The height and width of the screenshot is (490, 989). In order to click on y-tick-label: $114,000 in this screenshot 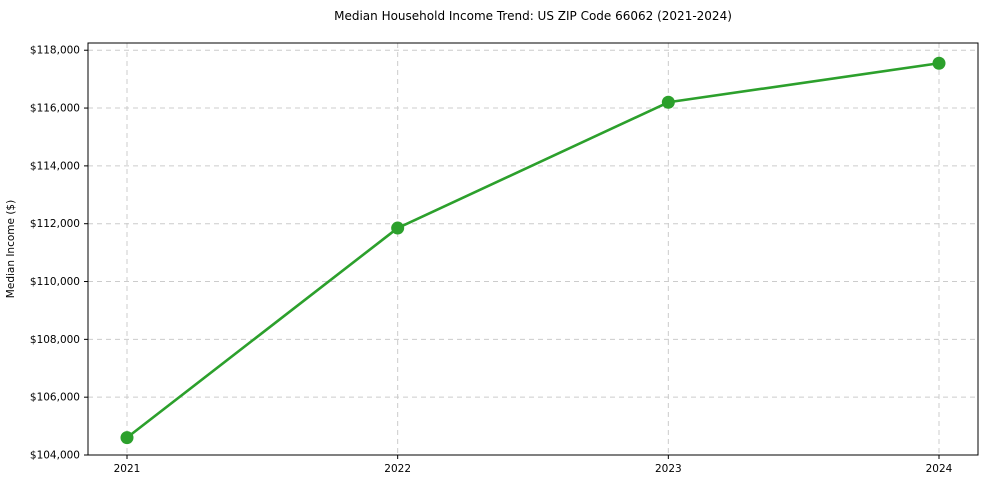, I will do `click(55, 166)`.